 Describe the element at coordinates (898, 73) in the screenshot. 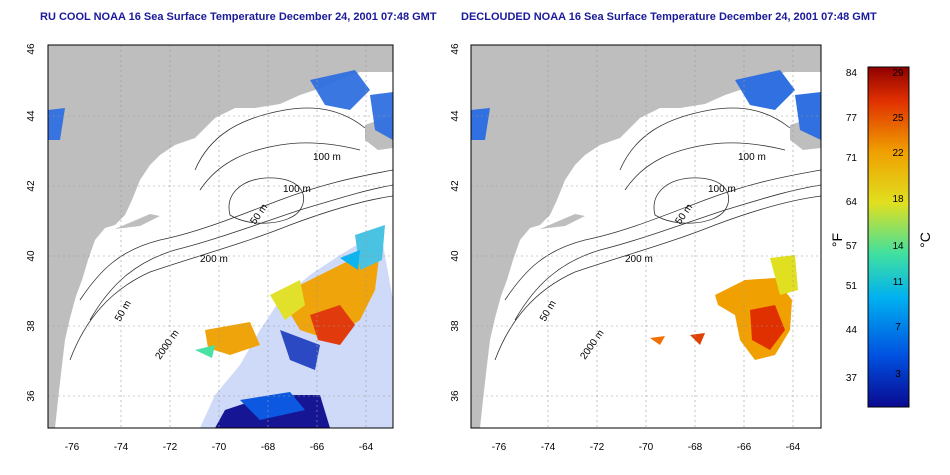

I see `c-tick: 29` at that location.